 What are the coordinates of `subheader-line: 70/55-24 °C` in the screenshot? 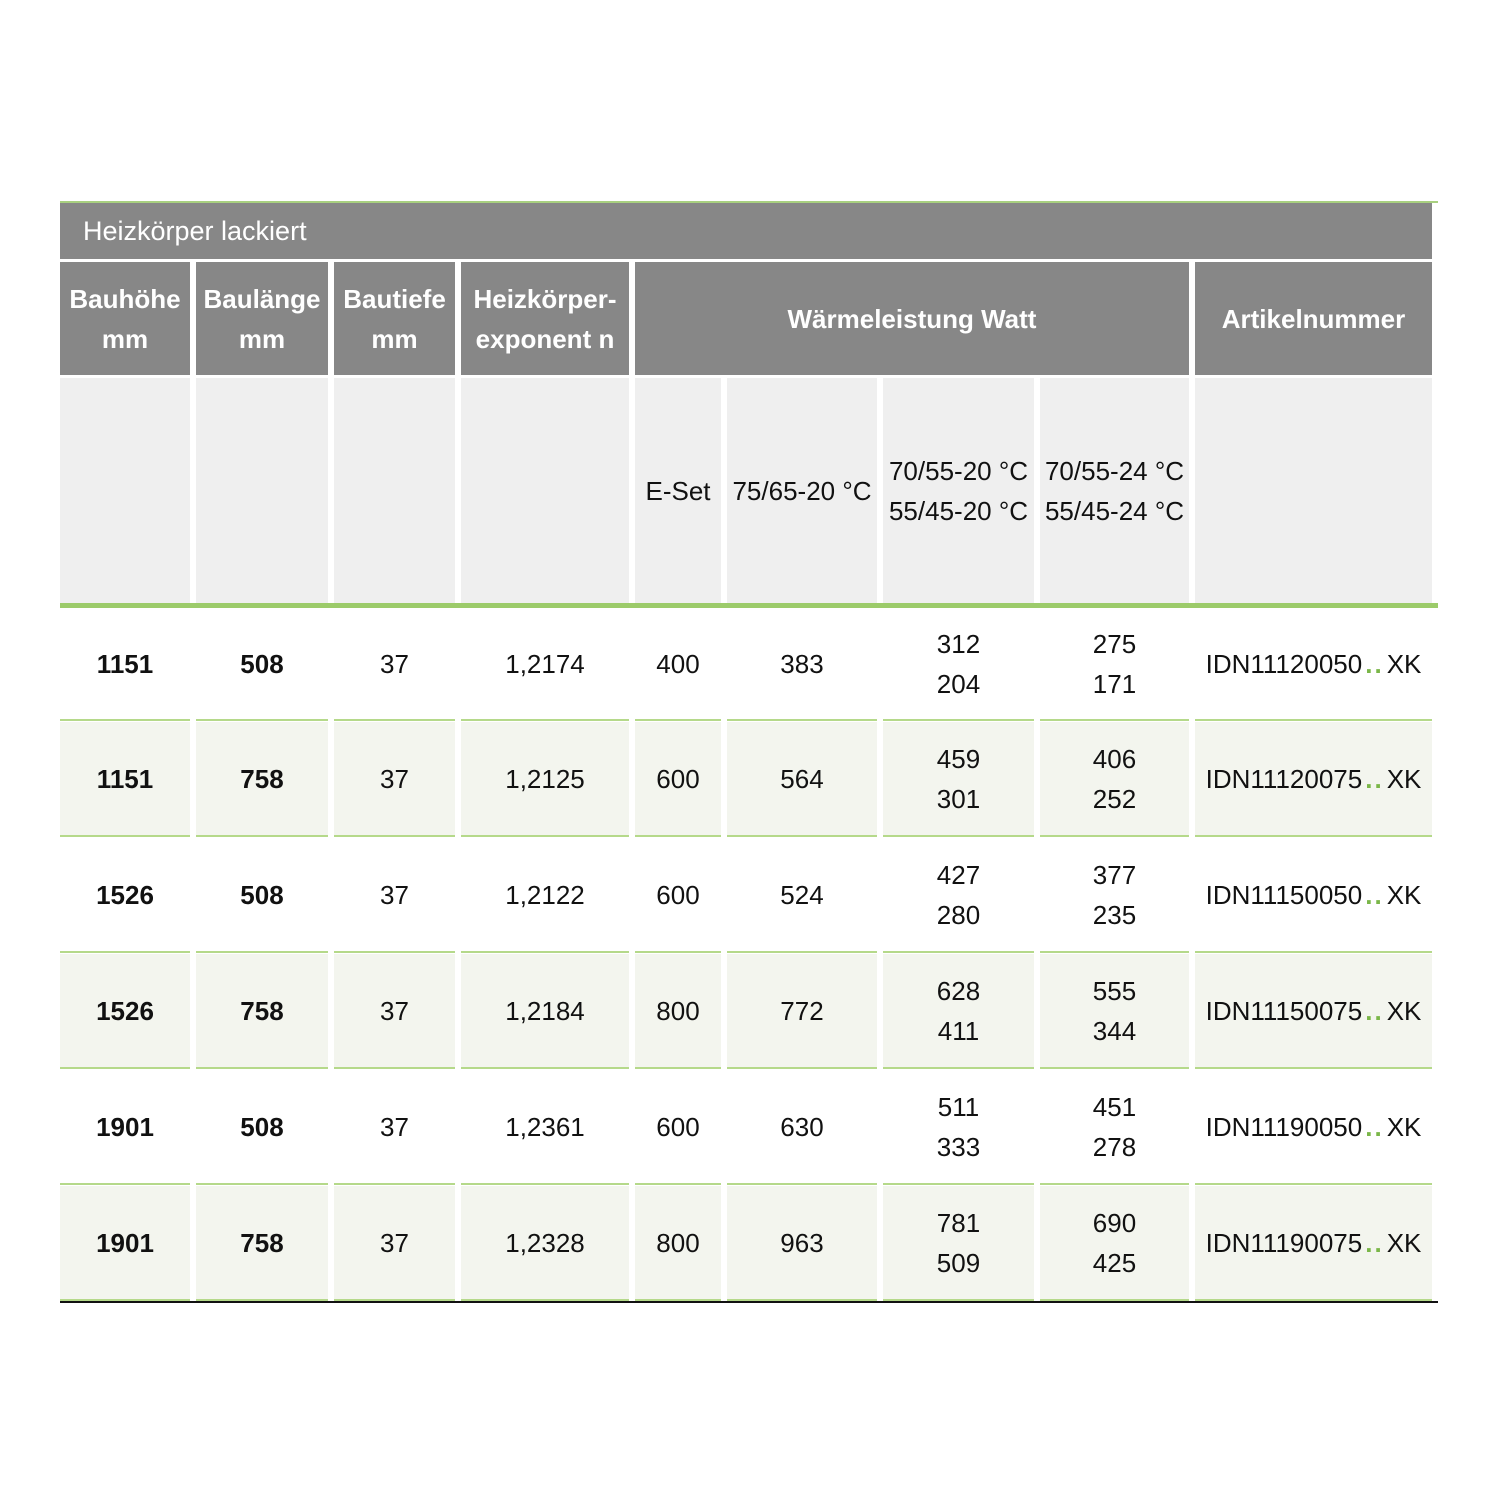 It's located at (1114, 470).